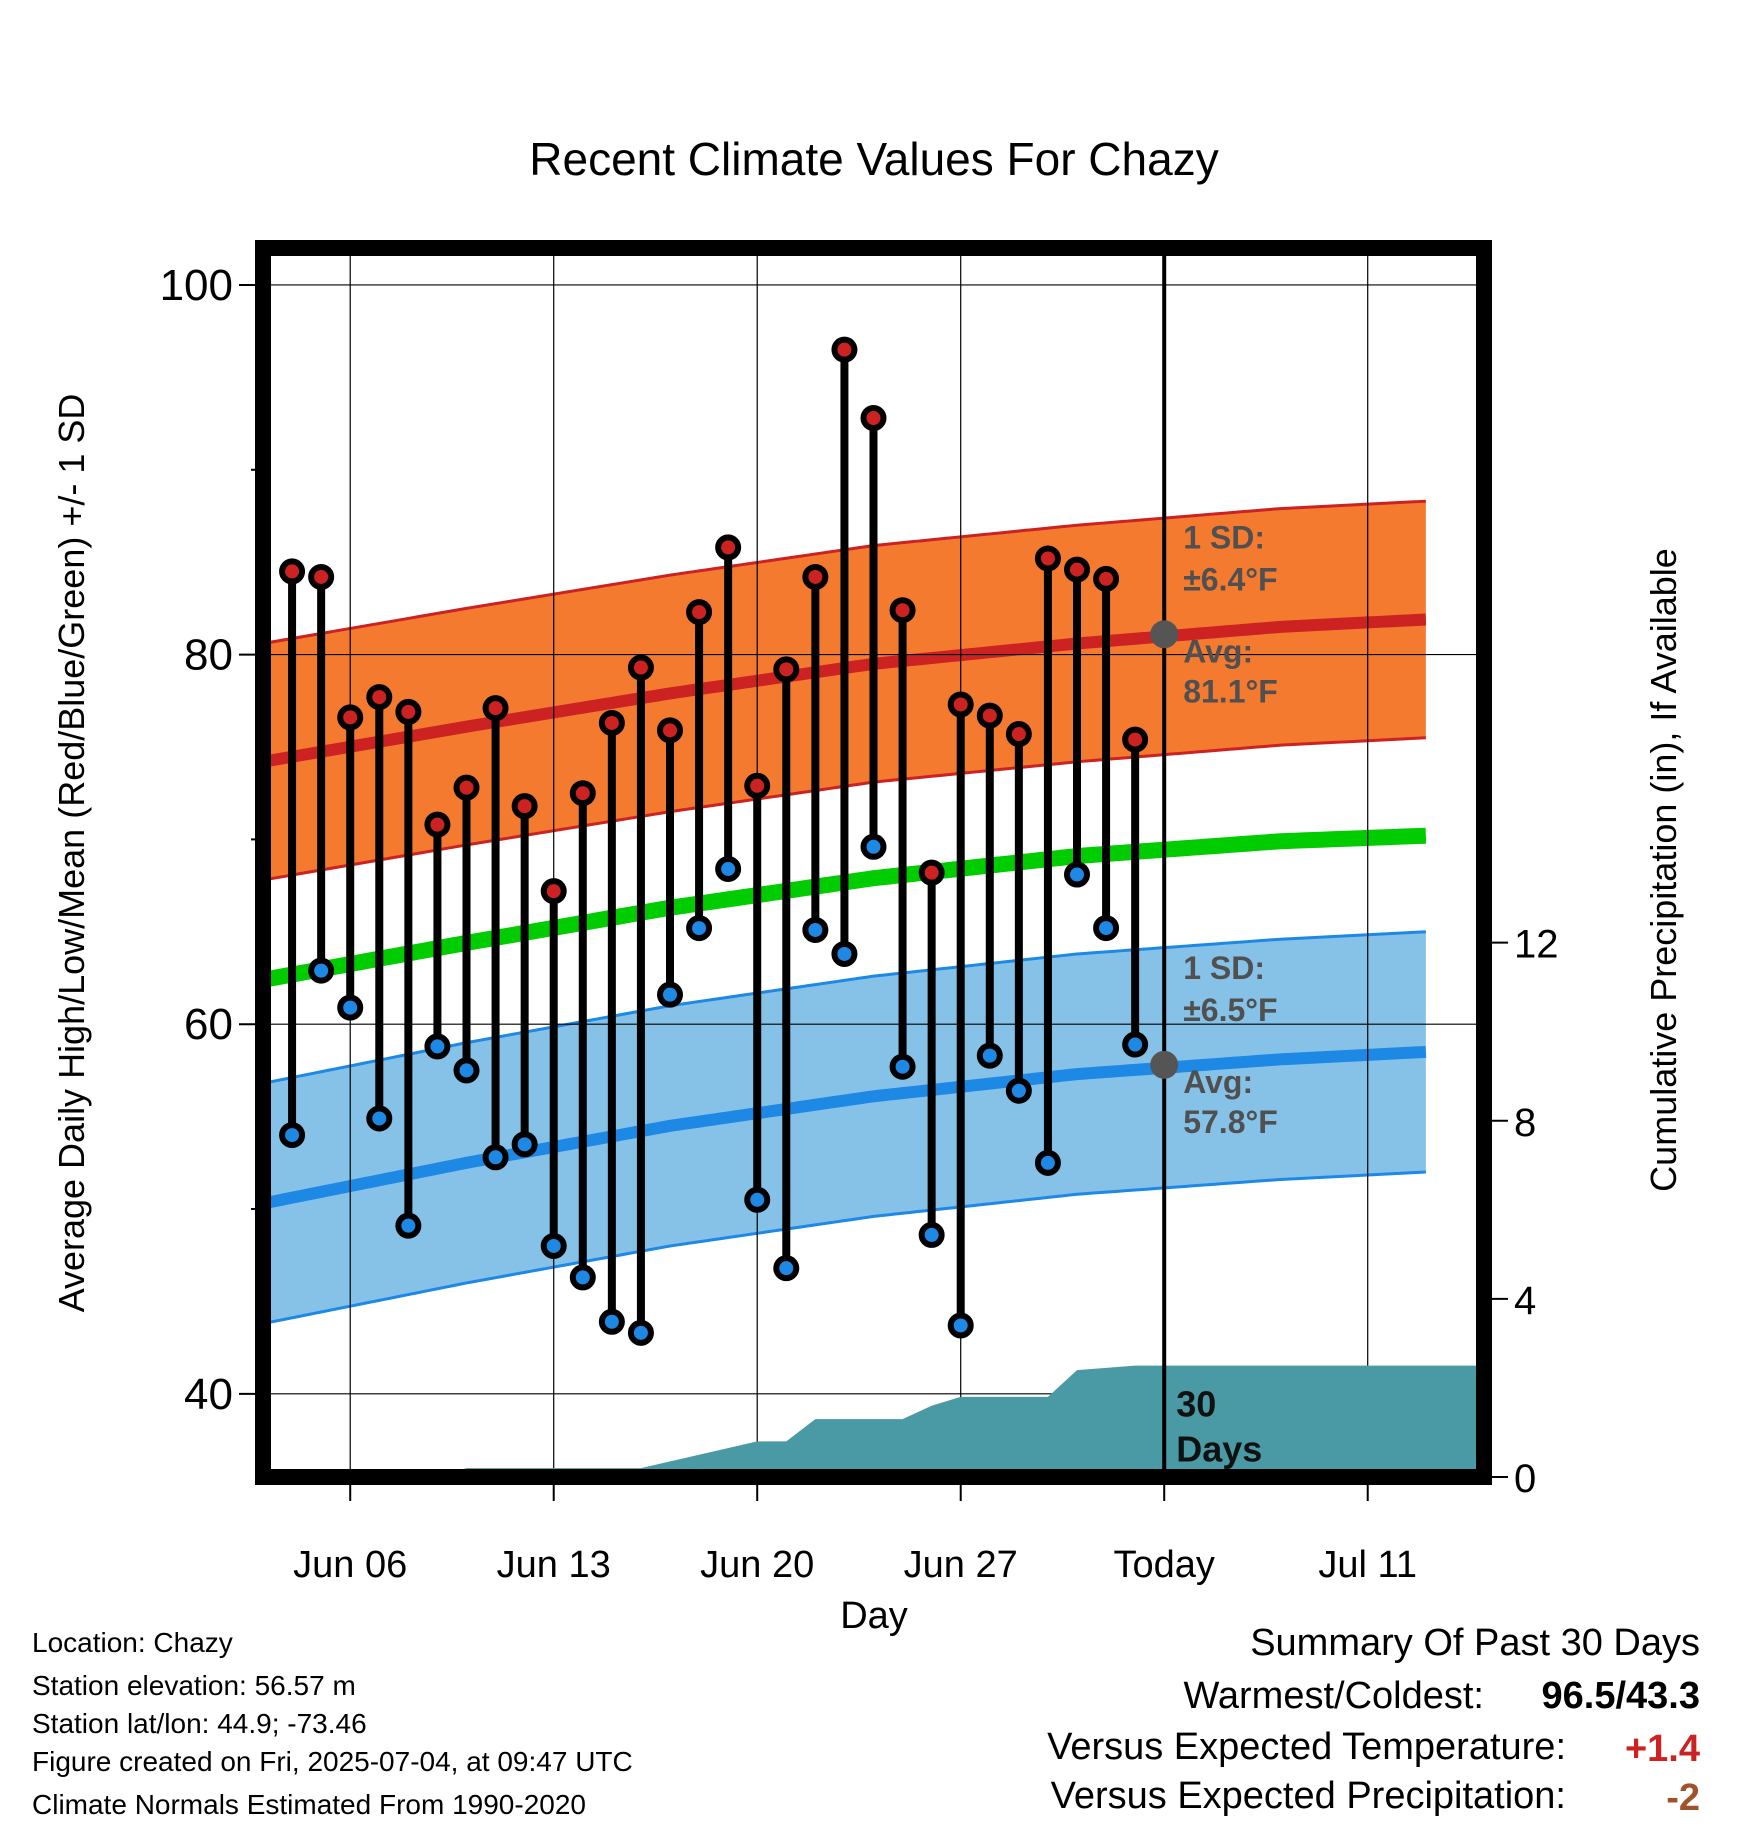 This screenshot has width=1748, height=1828. Describe the element at coordinates (1164, 1565) in the screenshot. I see `x-tick-label: Today` at that location.